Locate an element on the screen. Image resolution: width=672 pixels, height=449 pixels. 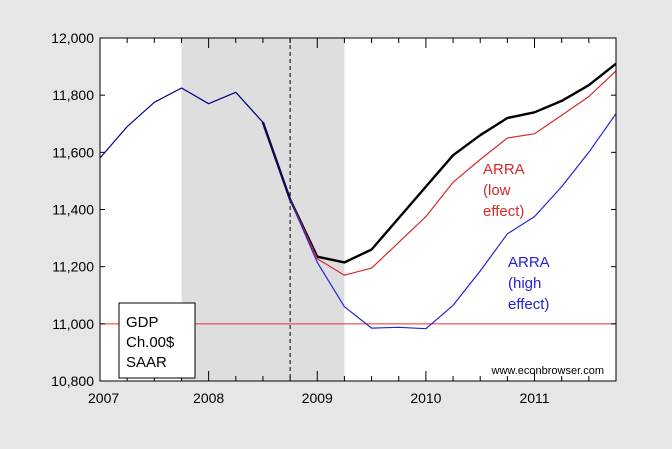
watermark-text: www.econbrowser.com is located at coordinates (548, 371).